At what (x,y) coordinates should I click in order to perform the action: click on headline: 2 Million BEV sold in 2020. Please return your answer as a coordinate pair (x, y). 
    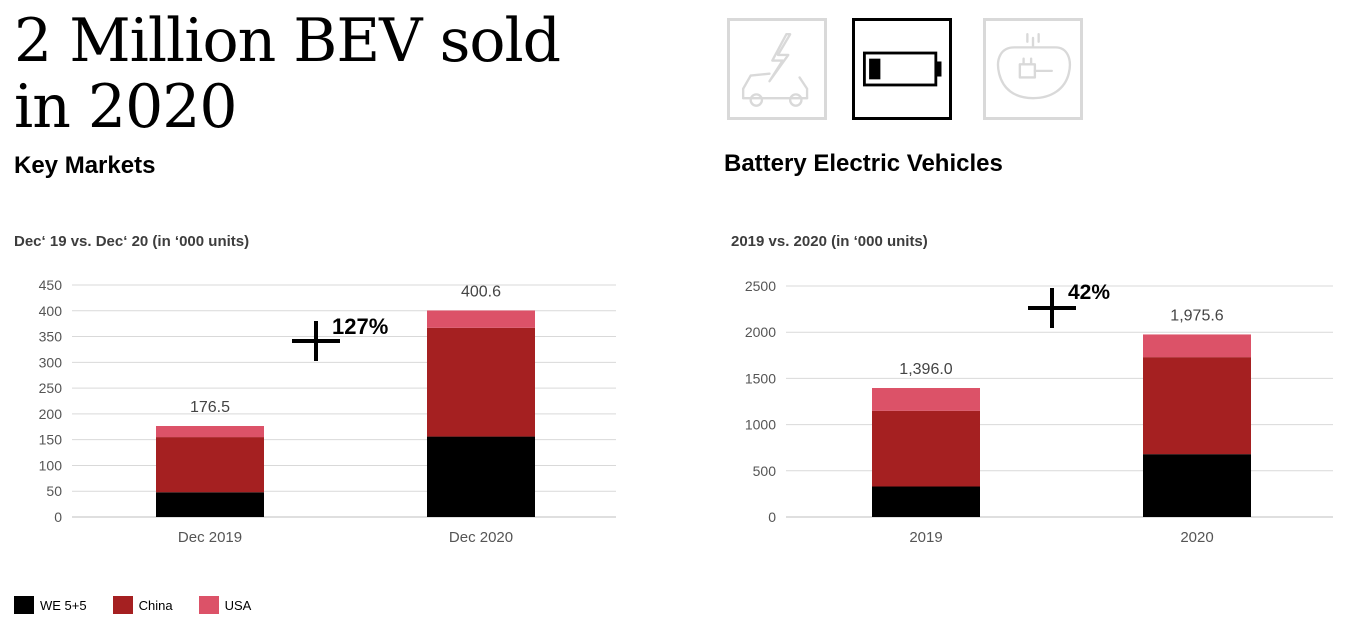
    Looking at the image, I should click on (287, 74).